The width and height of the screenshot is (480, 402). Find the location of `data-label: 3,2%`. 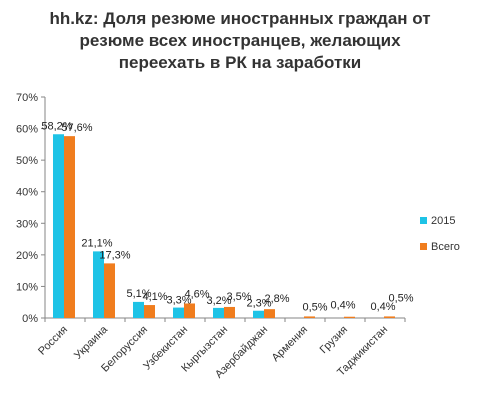

data-label: 3,2% is located at coordinates (218, 301).